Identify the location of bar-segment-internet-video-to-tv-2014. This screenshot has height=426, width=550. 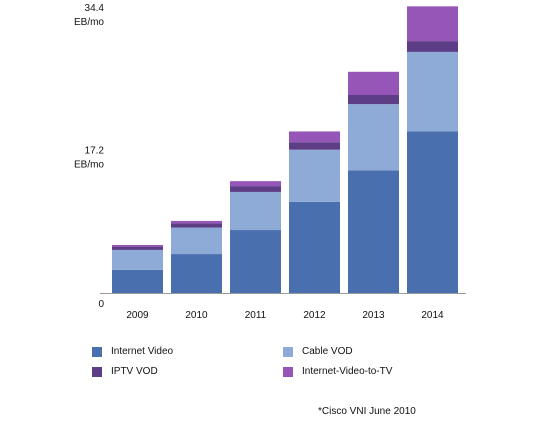
(432, 24).